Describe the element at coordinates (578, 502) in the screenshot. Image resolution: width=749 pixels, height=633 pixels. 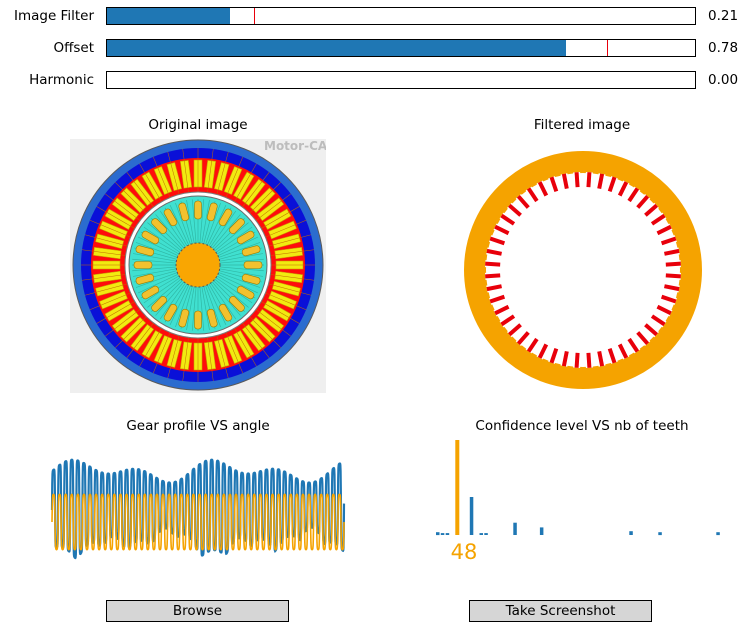
I see `confidence-chart: 48` at that location.